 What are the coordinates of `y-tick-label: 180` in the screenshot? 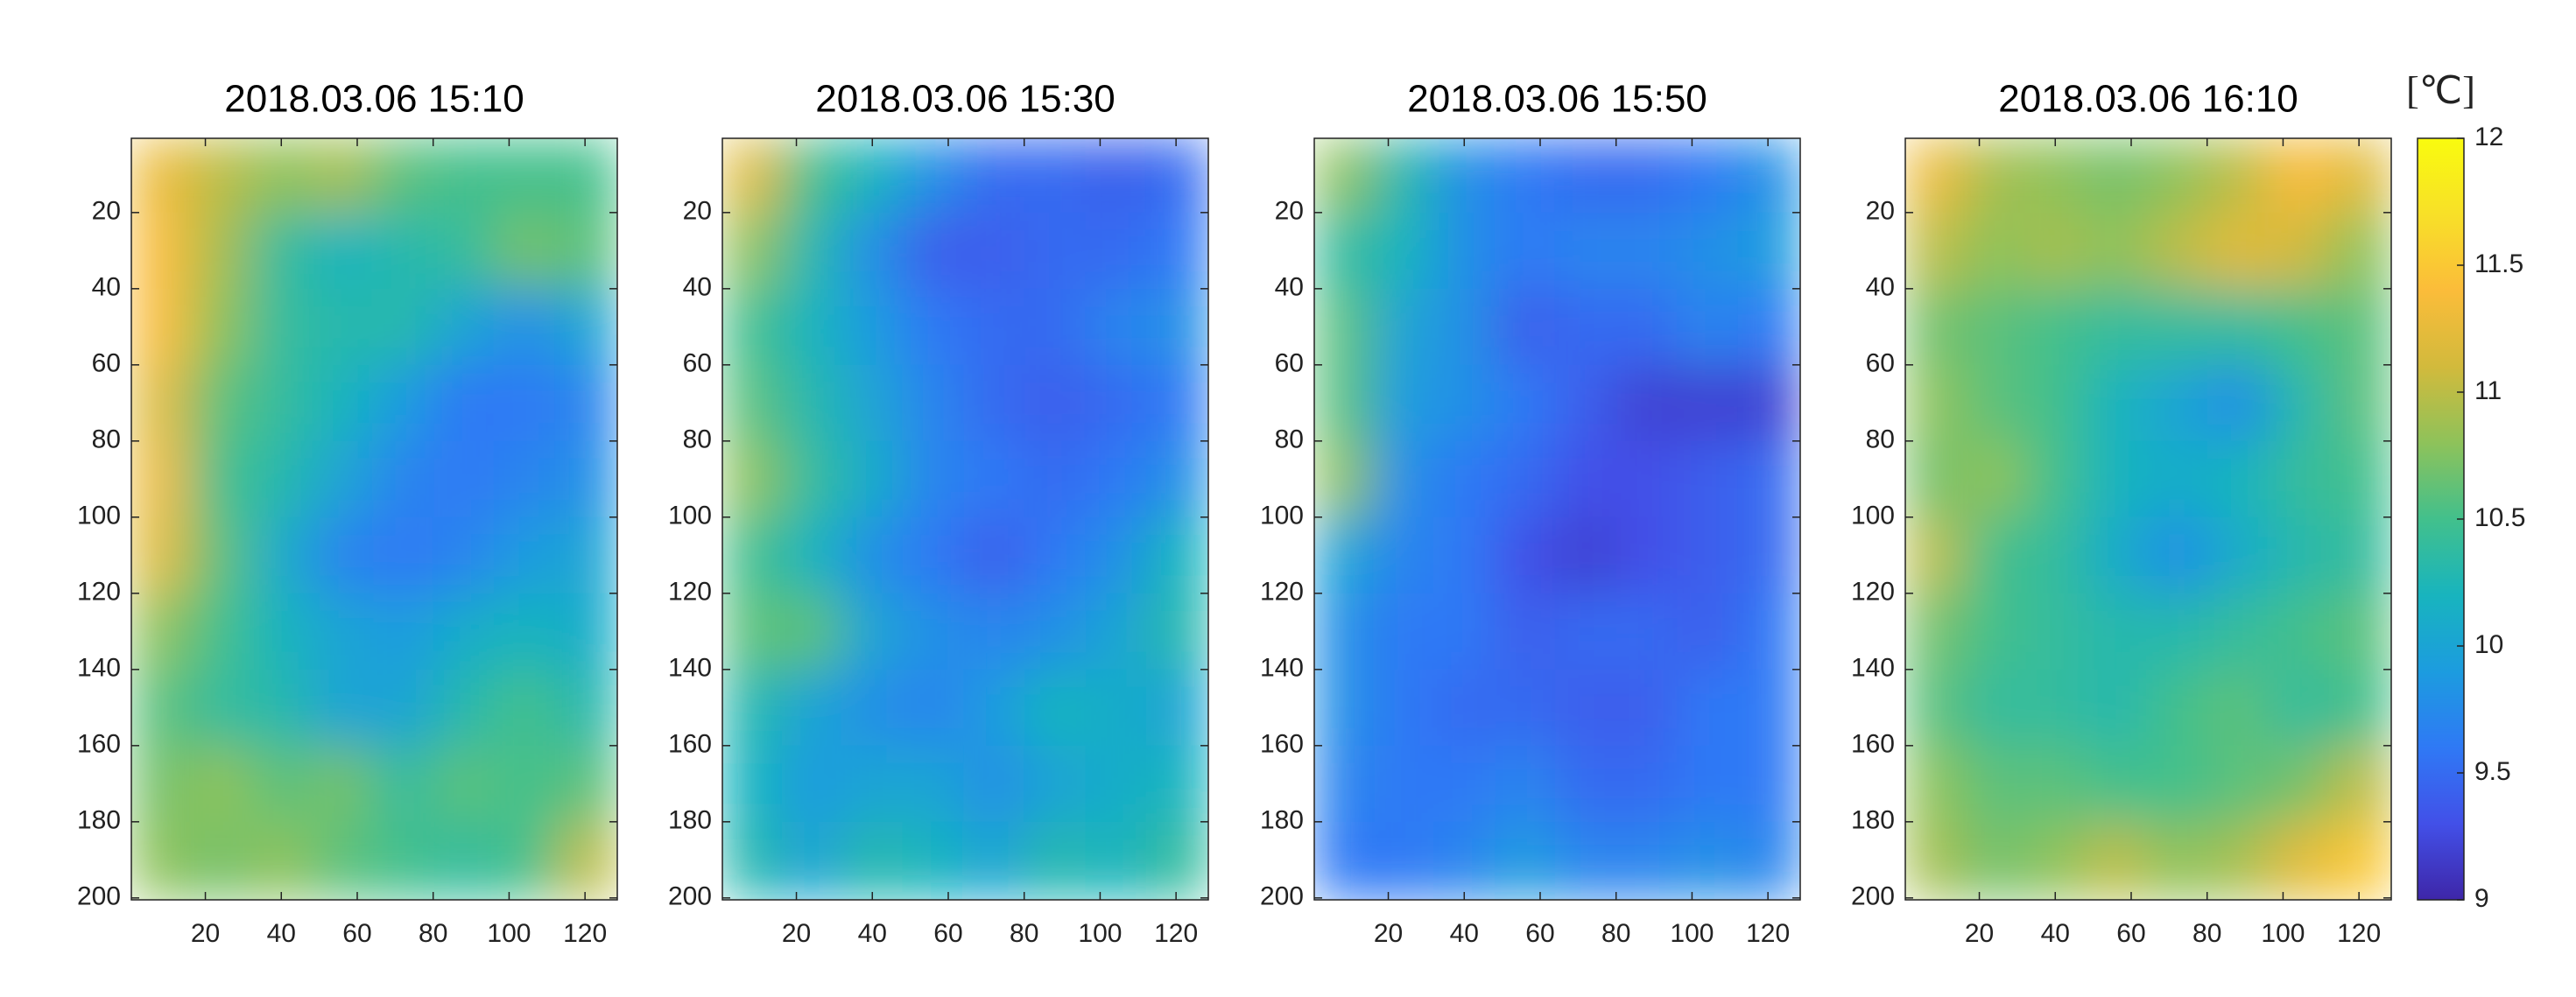 It's located at (99, 820).